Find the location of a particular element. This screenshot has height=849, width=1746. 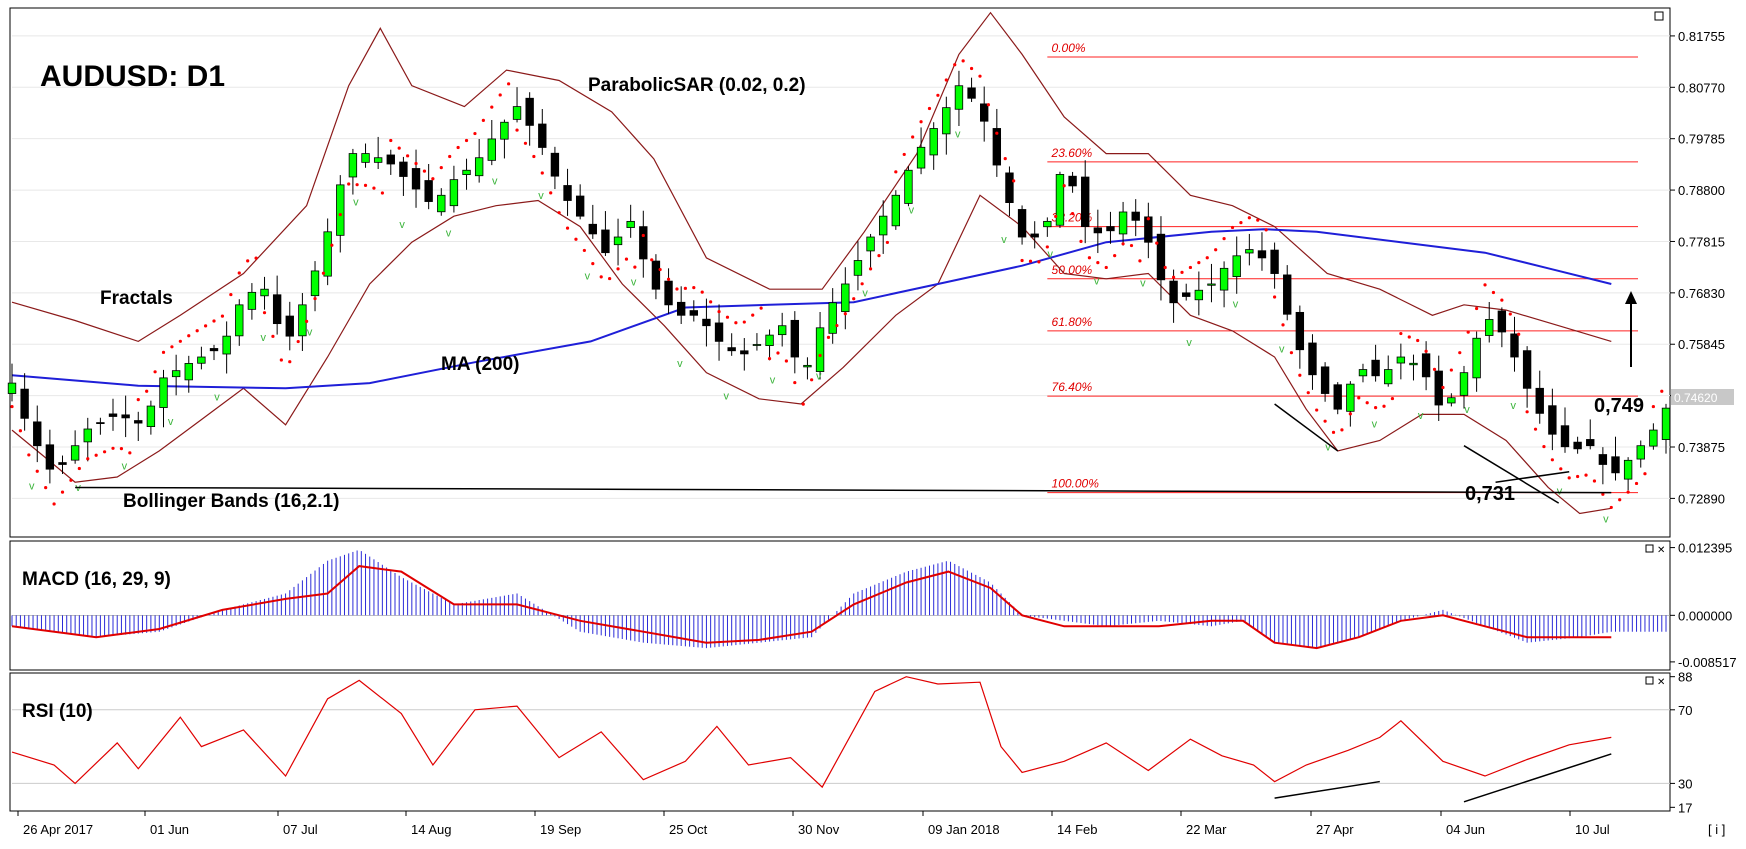

macd-tick-label: 0.012395 is located at coordinates (1705, 548).